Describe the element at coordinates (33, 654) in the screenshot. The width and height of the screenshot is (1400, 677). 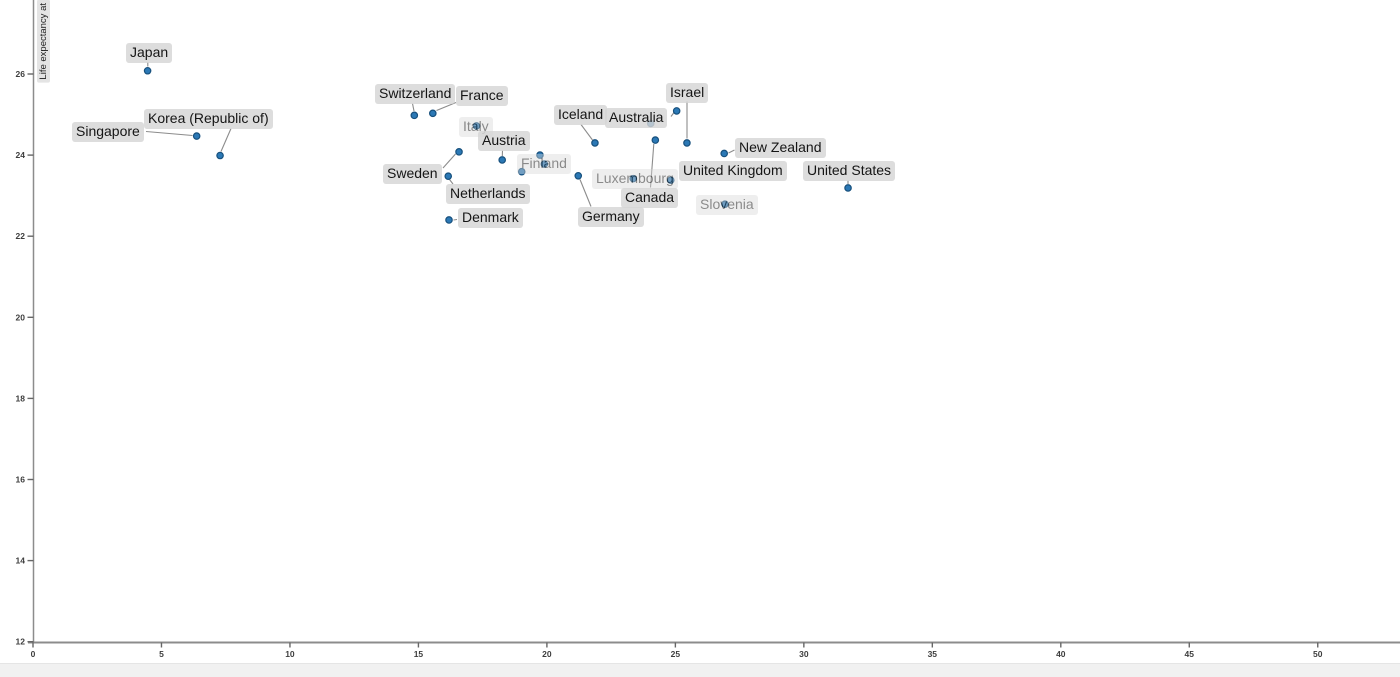
I see `x-tick-label: 0` at that location.